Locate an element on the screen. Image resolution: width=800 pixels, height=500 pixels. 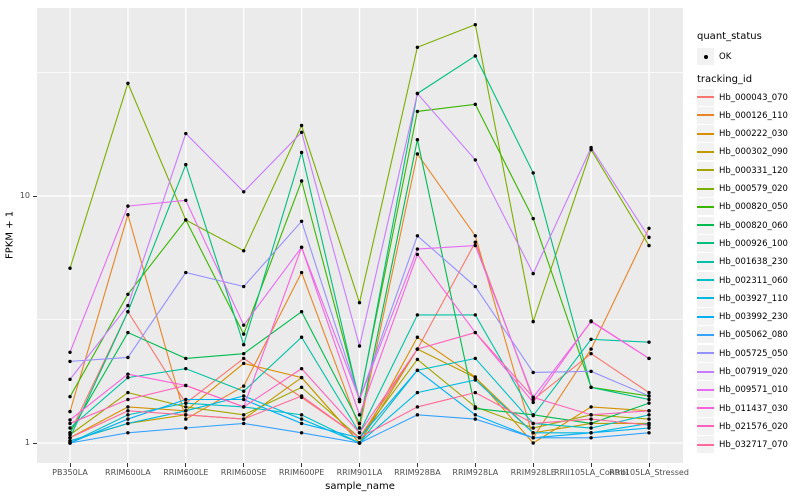
legend-label-Hb_003927_110: Hb_003927_110 is located at coordinates (753, 298).